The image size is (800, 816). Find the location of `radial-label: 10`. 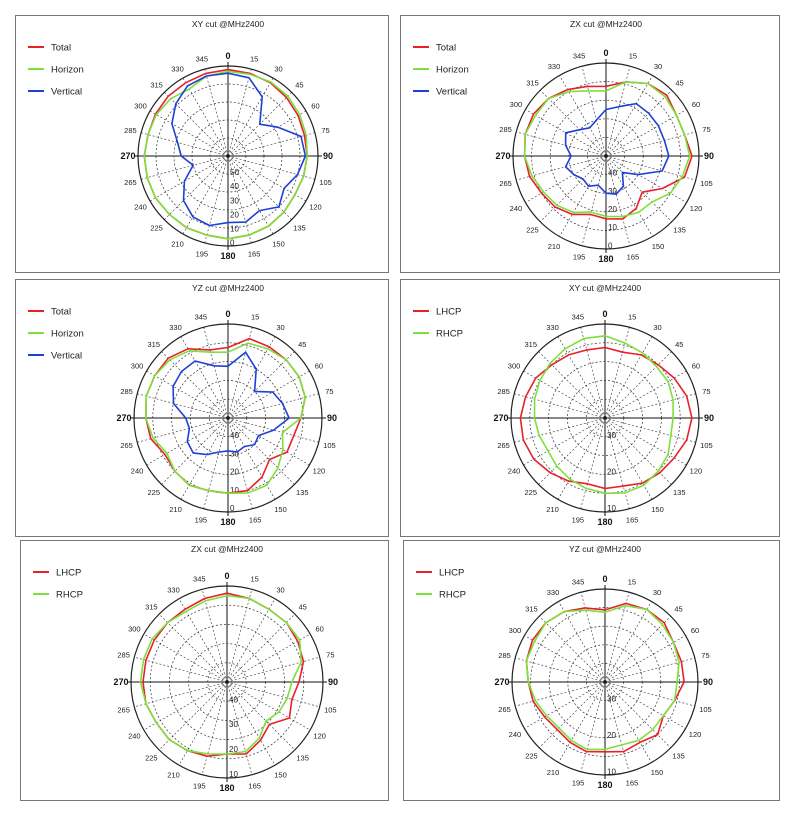

radial-label: 10 is located at coordinates (611, 771).